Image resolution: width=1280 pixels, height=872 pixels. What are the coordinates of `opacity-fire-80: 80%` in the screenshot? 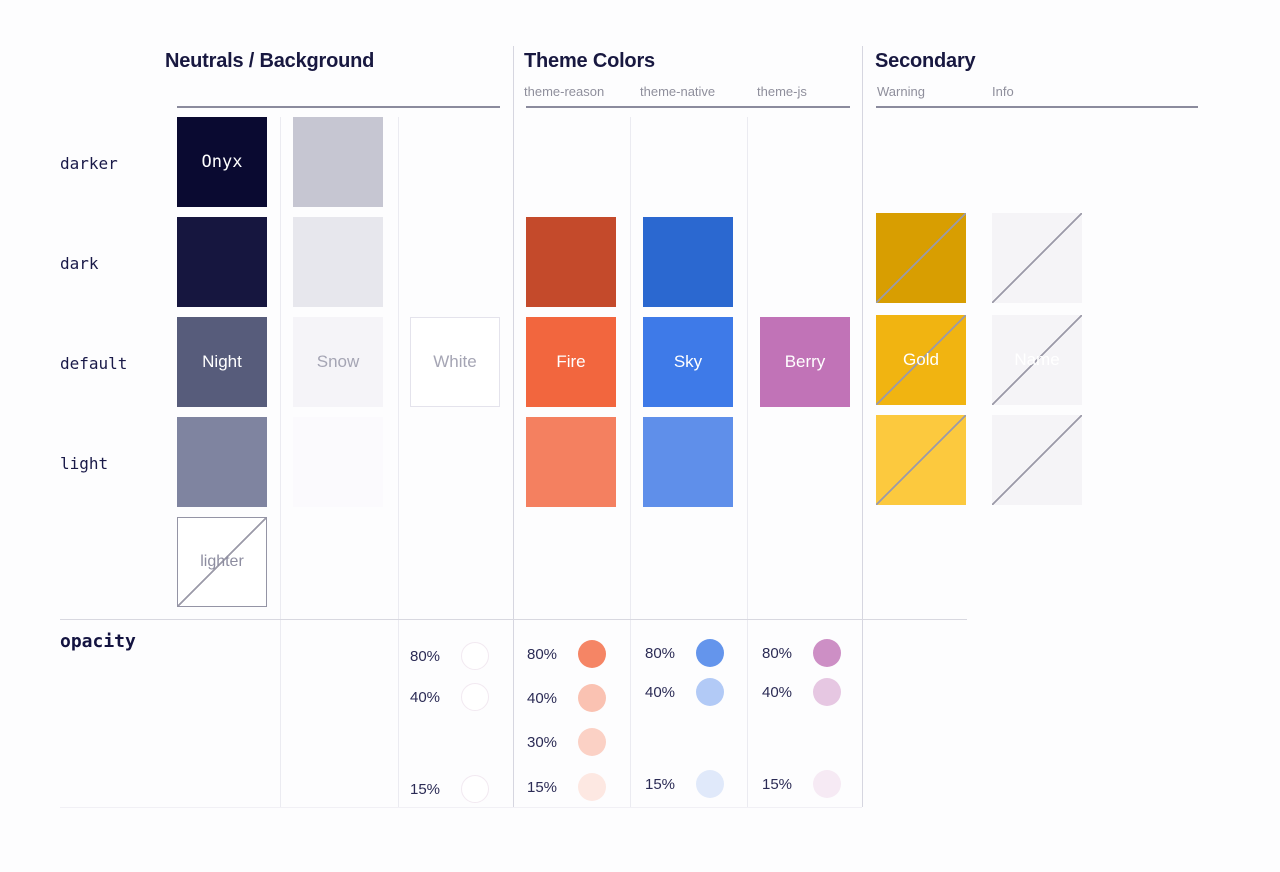 It's located at (566, 654).